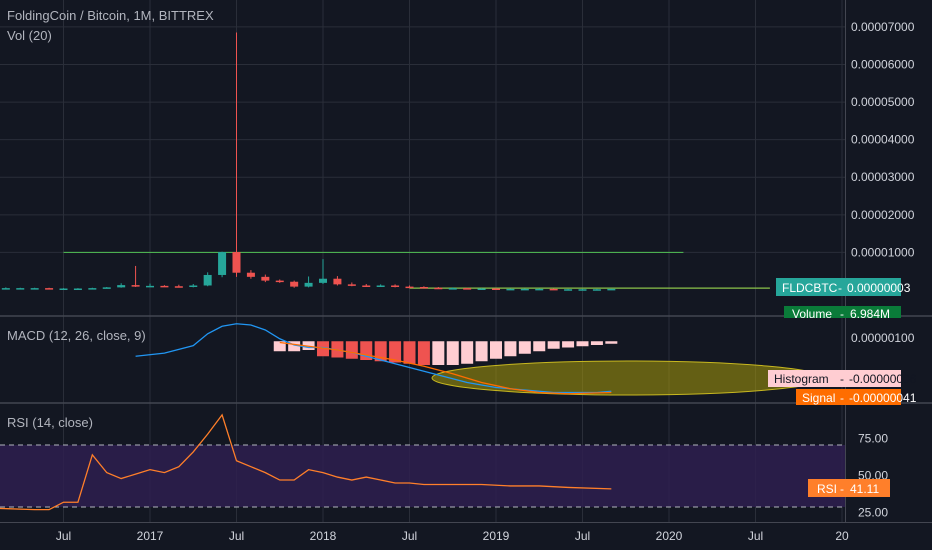 This screenshot has height=550, width=932. What do you see at coordinates (669, 536) in the screenshot?
I see `time-axis-tick: 2020` at bounding box center [669, 536].